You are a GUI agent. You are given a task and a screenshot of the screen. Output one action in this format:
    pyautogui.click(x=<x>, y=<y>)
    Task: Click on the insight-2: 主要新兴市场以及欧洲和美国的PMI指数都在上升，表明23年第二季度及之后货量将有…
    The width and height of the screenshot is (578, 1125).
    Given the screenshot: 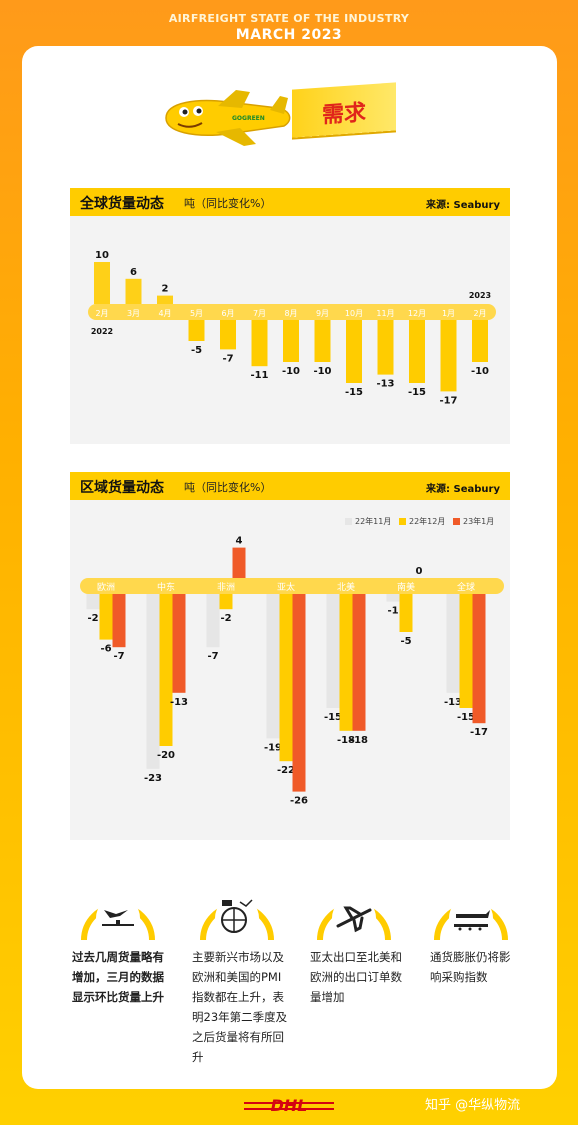 What is the action you would take?
    pyautogui.click(x=240, y=1007)
    